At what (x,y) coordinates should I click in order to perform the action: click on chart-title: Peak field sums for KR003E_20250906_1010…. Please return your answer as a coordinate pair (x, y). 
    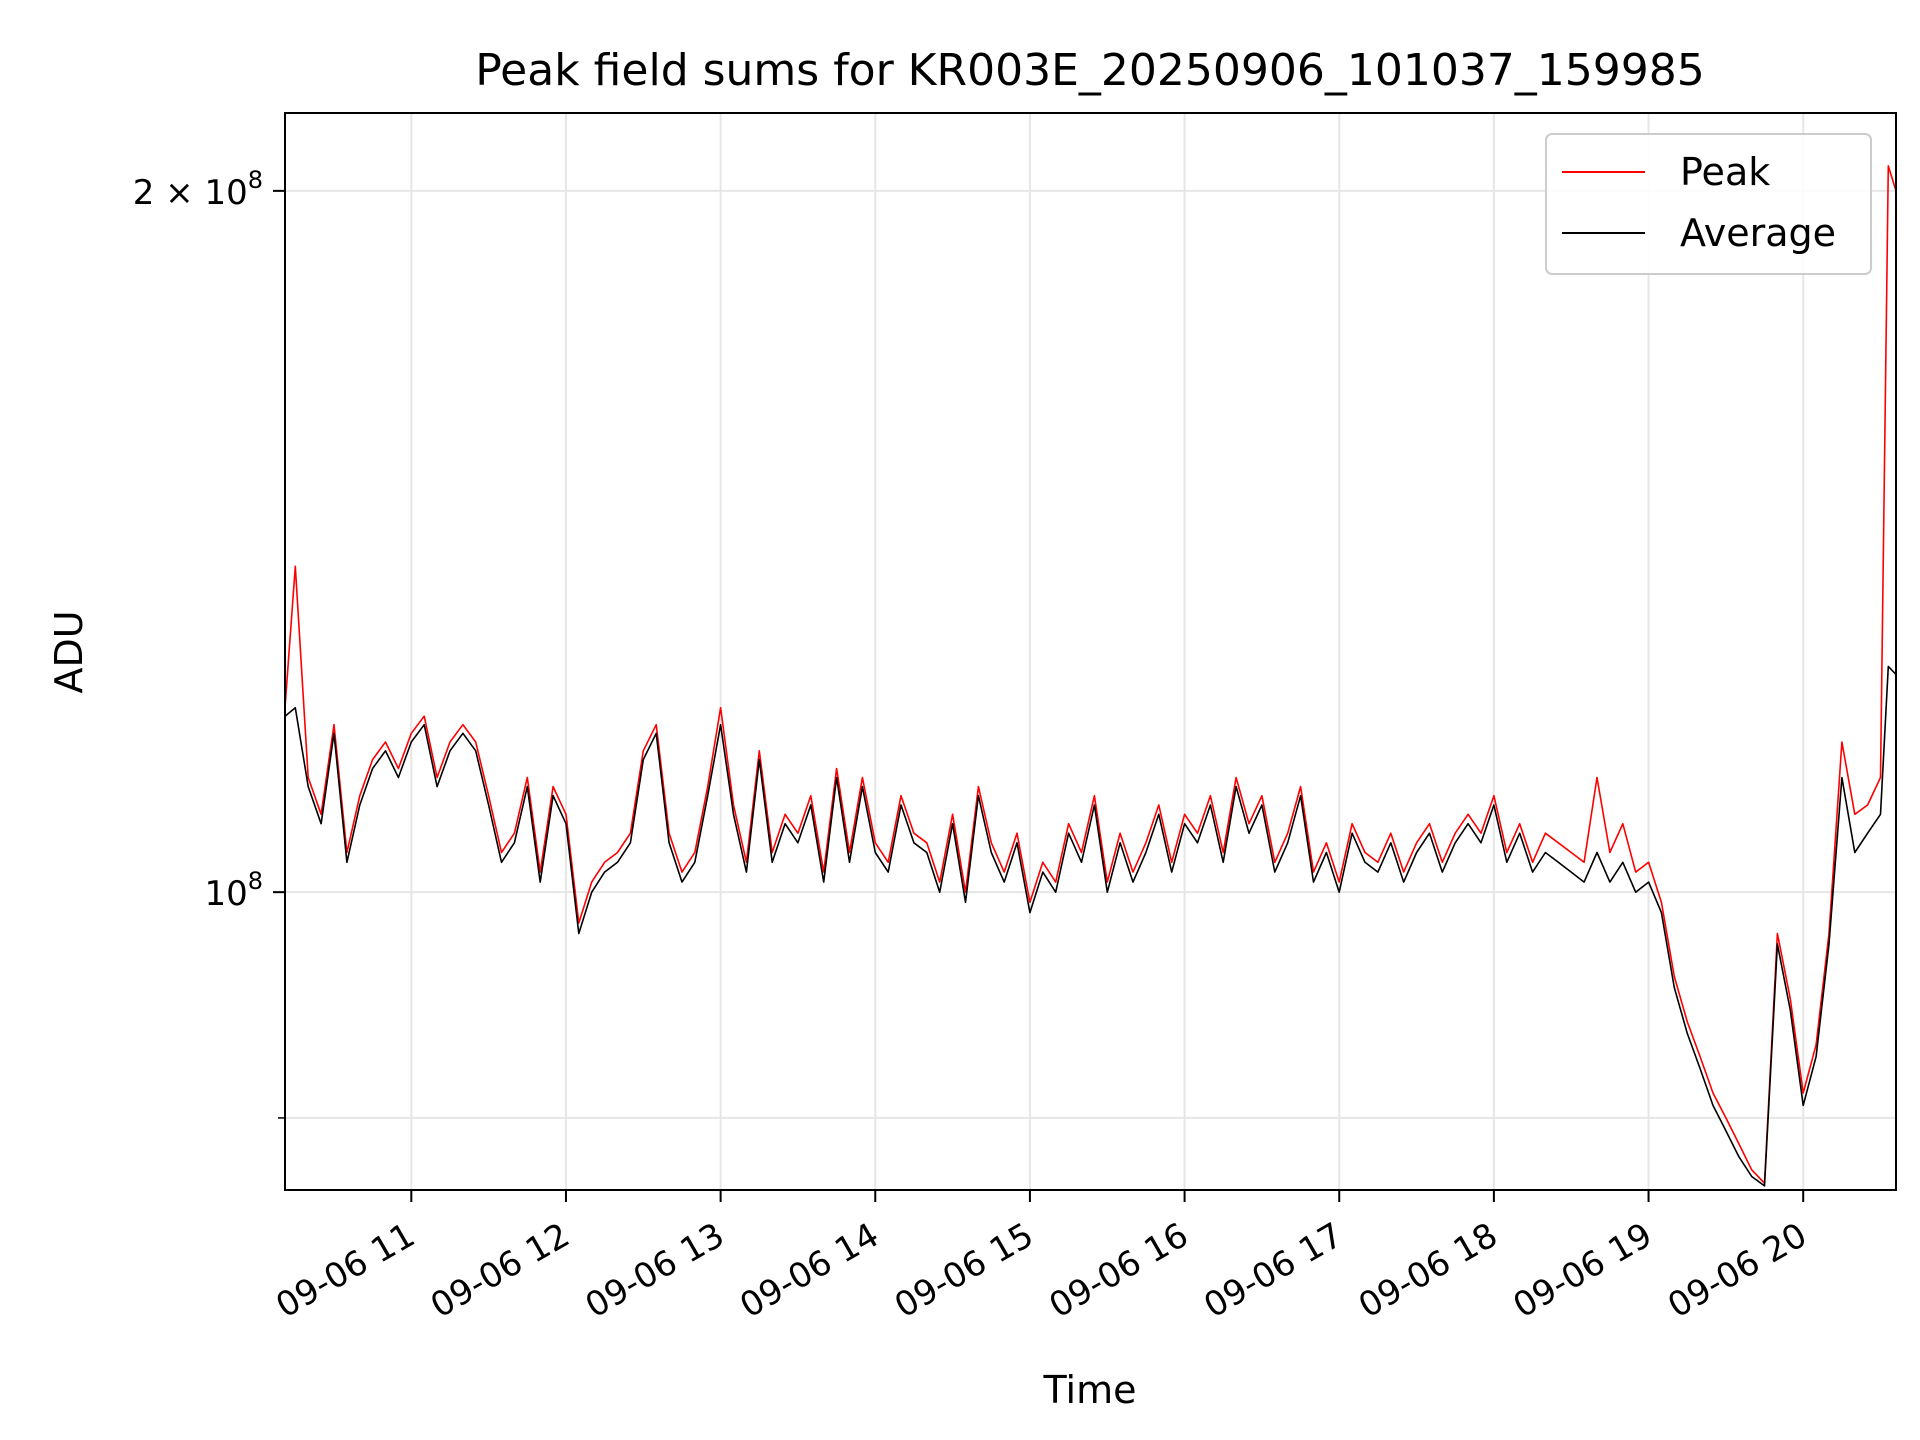
    Looking at the image, I should click on (1090, 70).